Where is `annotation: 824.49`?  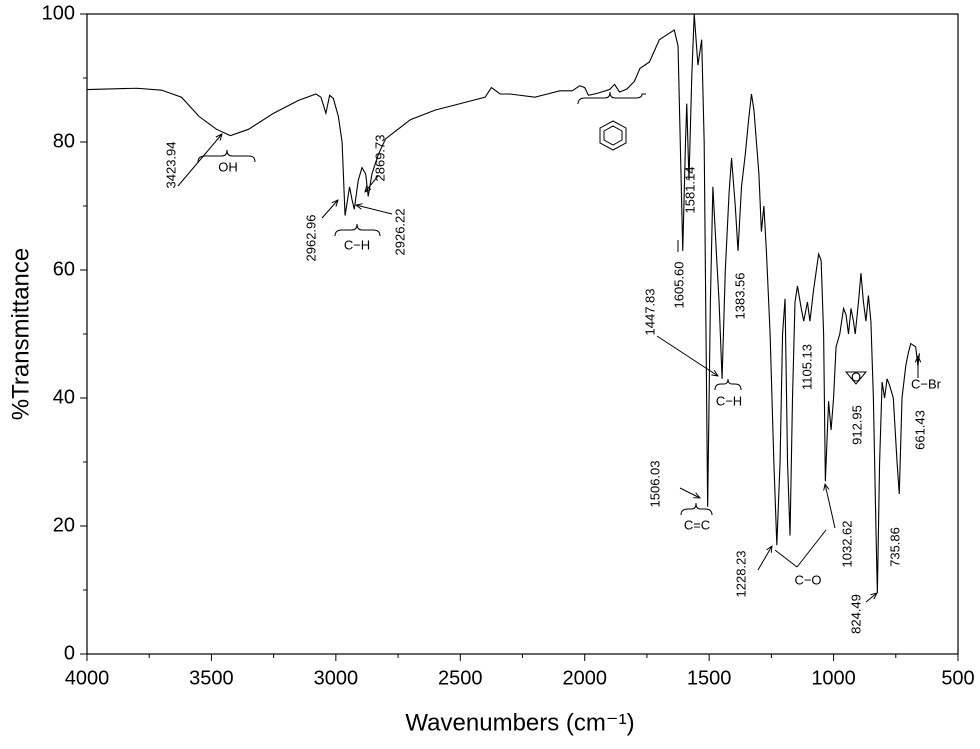 annotation: 824.49 is located at coordinates (855, 614).